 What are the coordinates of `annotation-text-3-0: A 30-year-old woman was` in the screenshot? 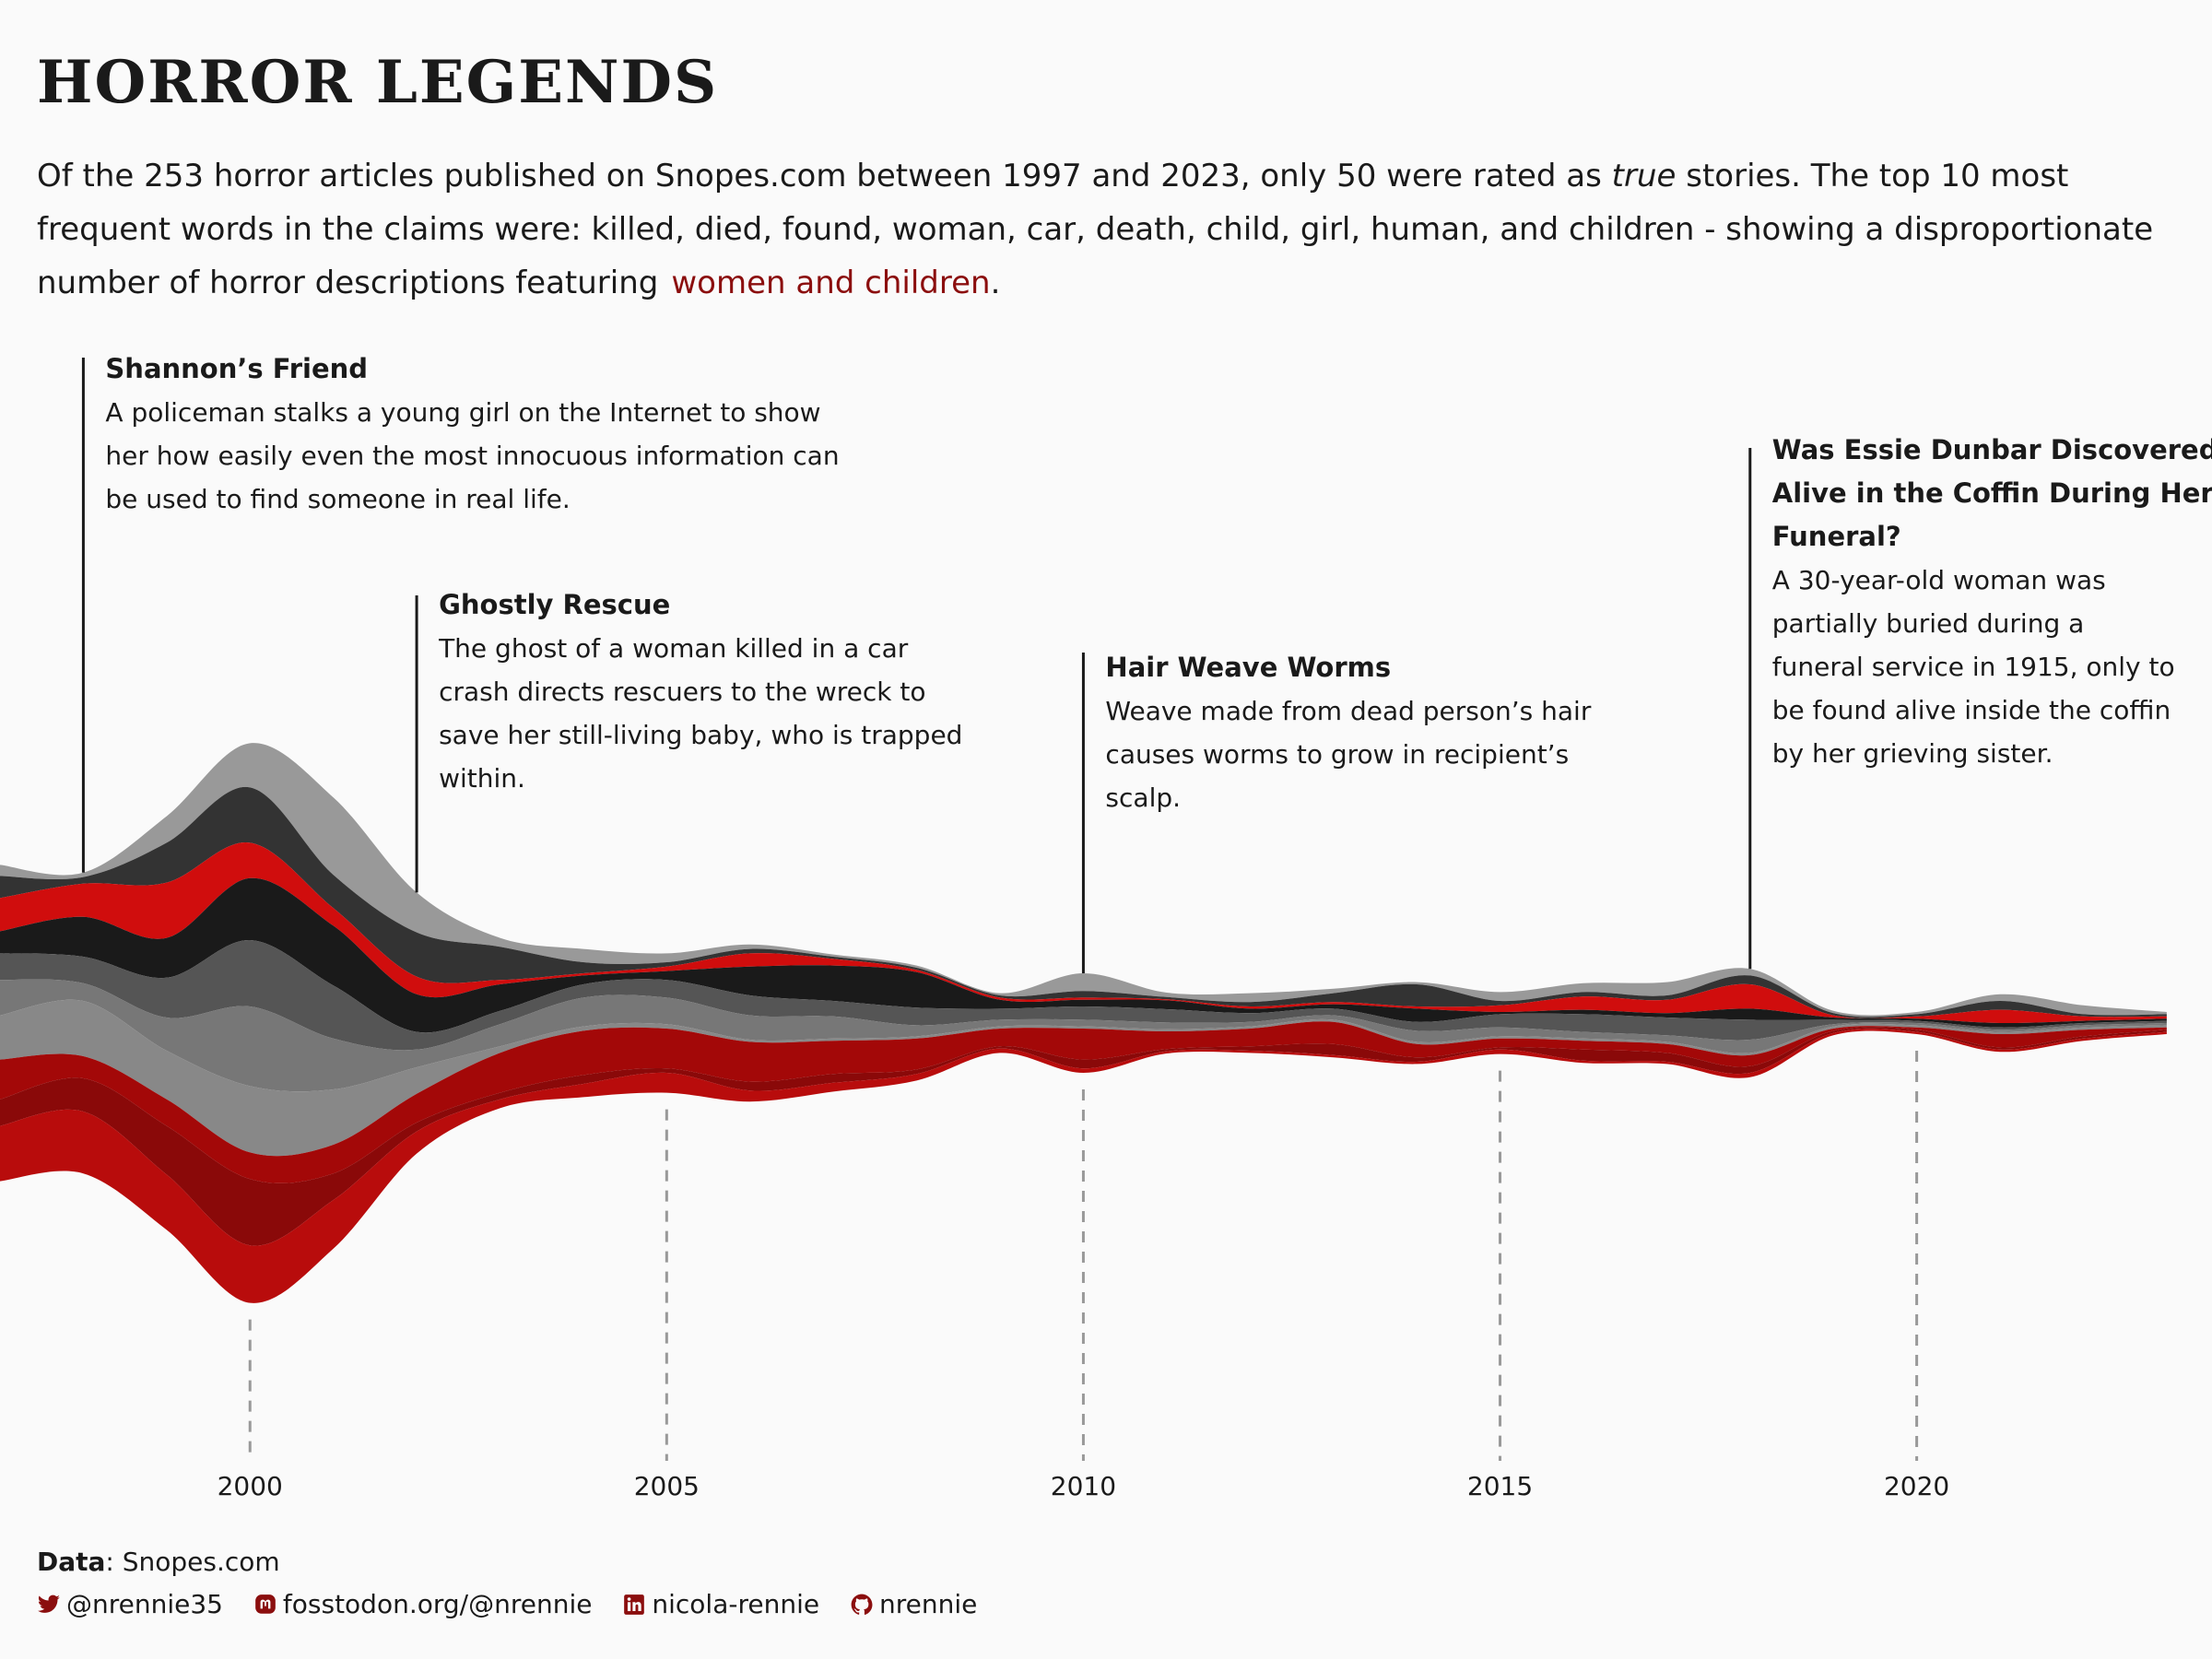 It's located at (1939, 580).